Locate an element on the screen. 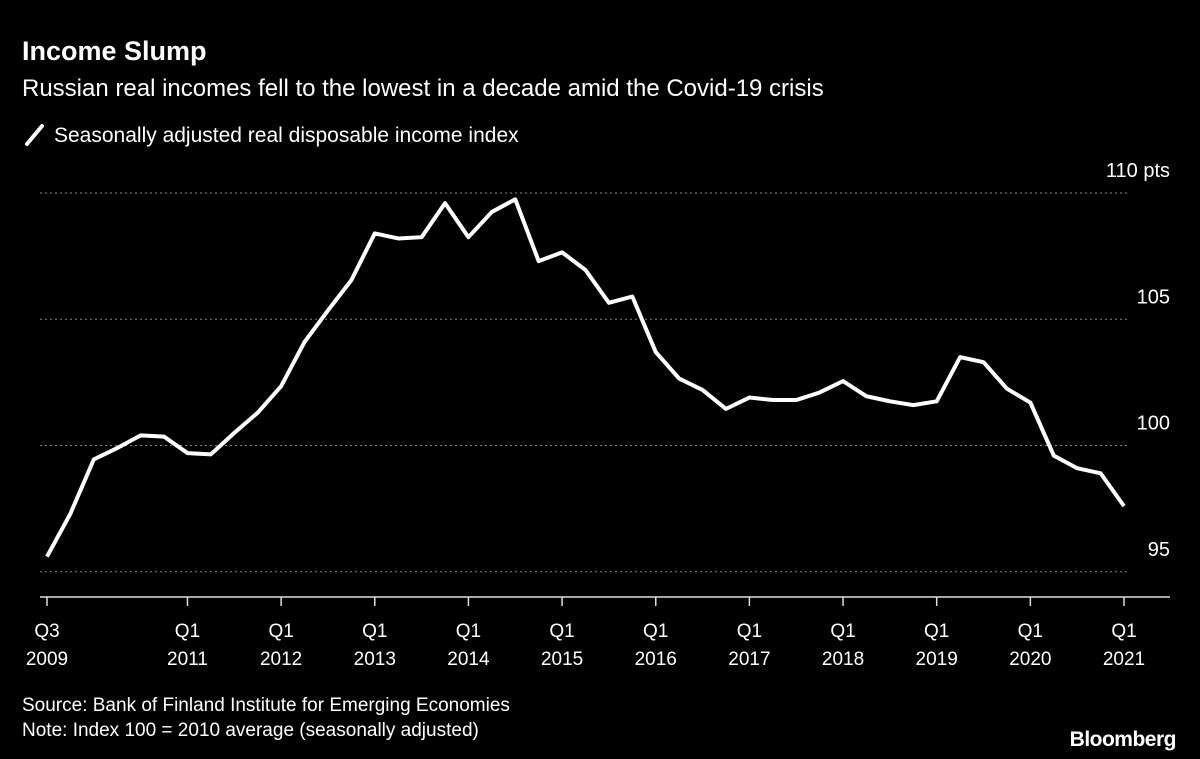 This screenshot has height=759, width=1200. y-tick-label: 95 is located at coordinates (1159, 550).